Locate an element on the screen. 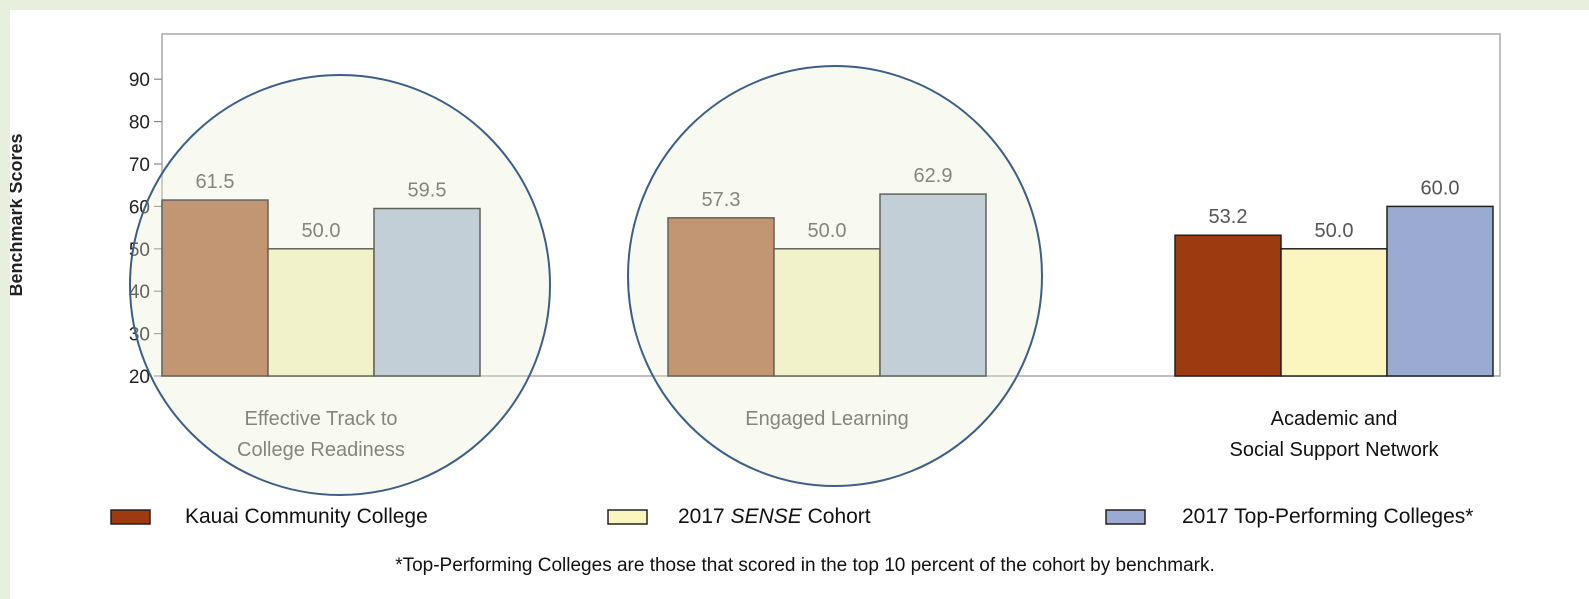 This screenshot has width=1589, height=599. y-axis-label: Benchmark Scores is located at coordinates (18, 214).